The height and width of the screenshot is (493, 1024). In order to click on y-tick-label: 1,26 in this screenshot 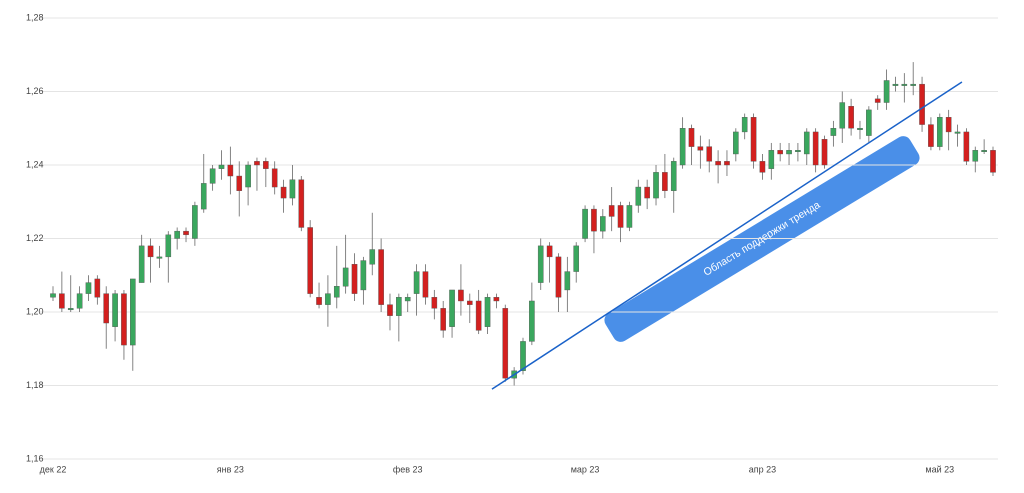, I will do `click(35, 91)`.